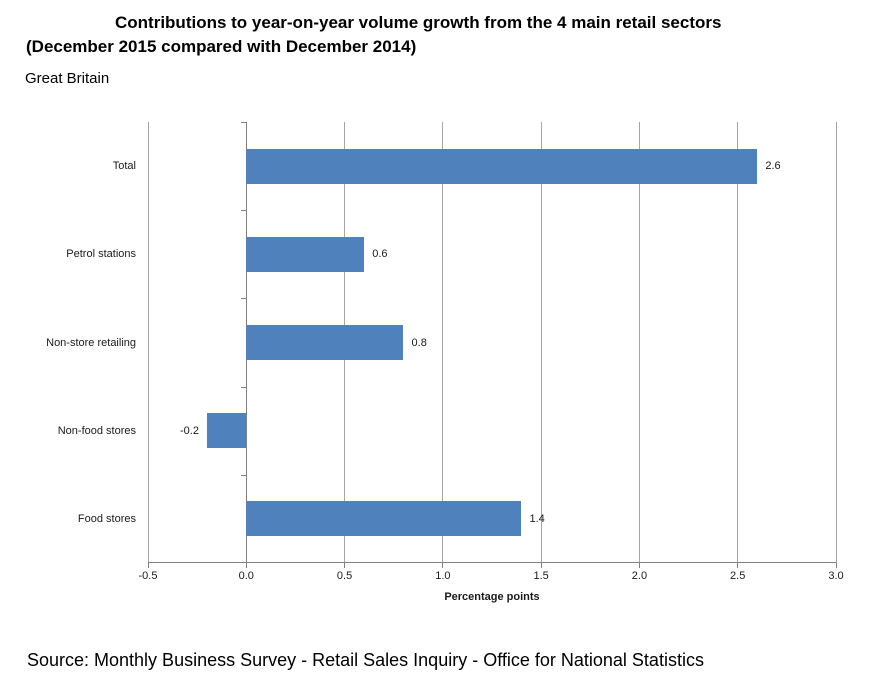 This screenshot has height=685, width=879. I want to click on bar-total, so click(502, 166).